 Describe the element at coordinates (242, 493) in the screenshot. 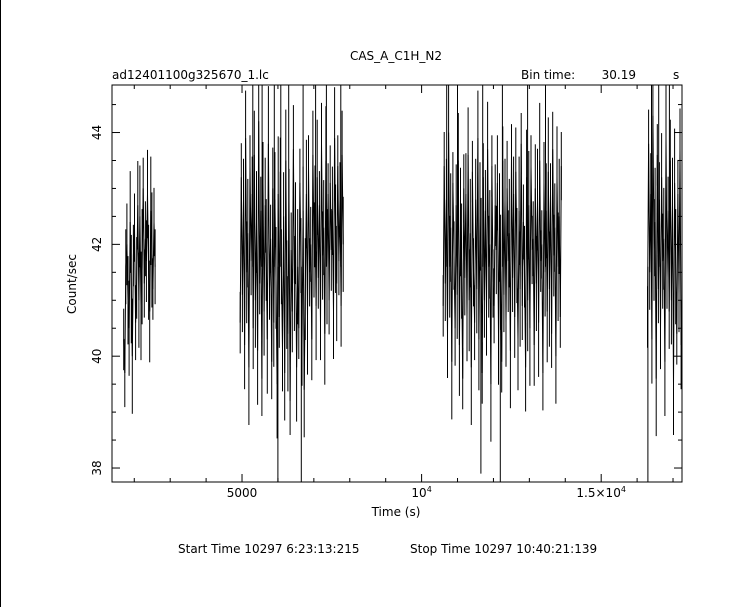

I see `x-tick-label: 5000` at that location.